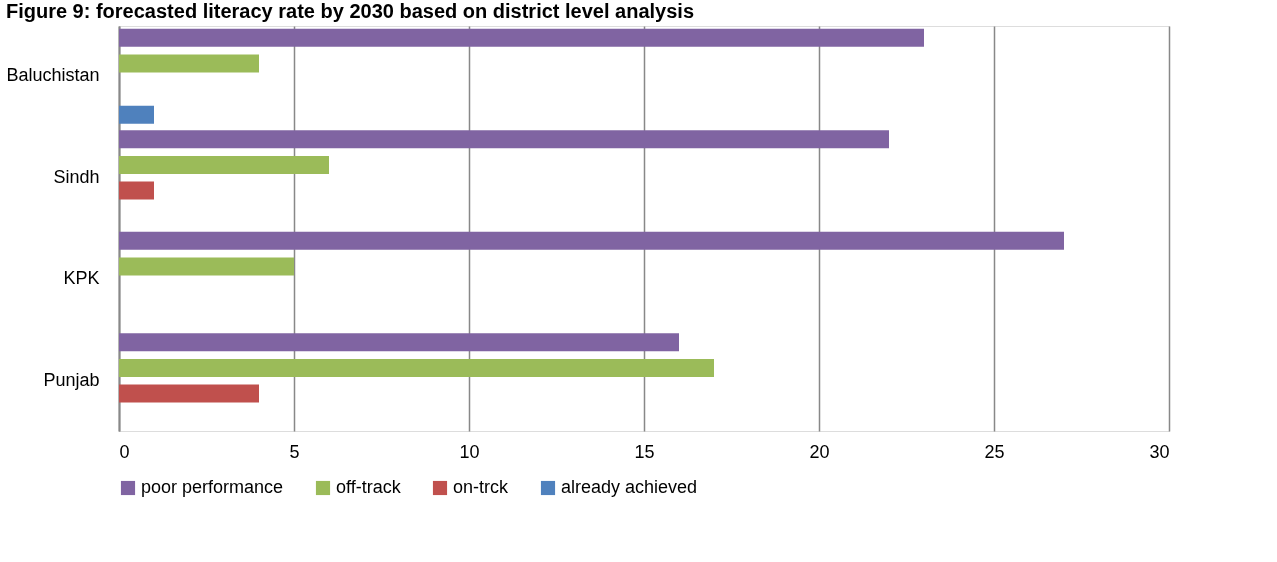 This screenshot has width=1277, height=562. I want to click on y-tick-label: Punjab, so click(71, 379).